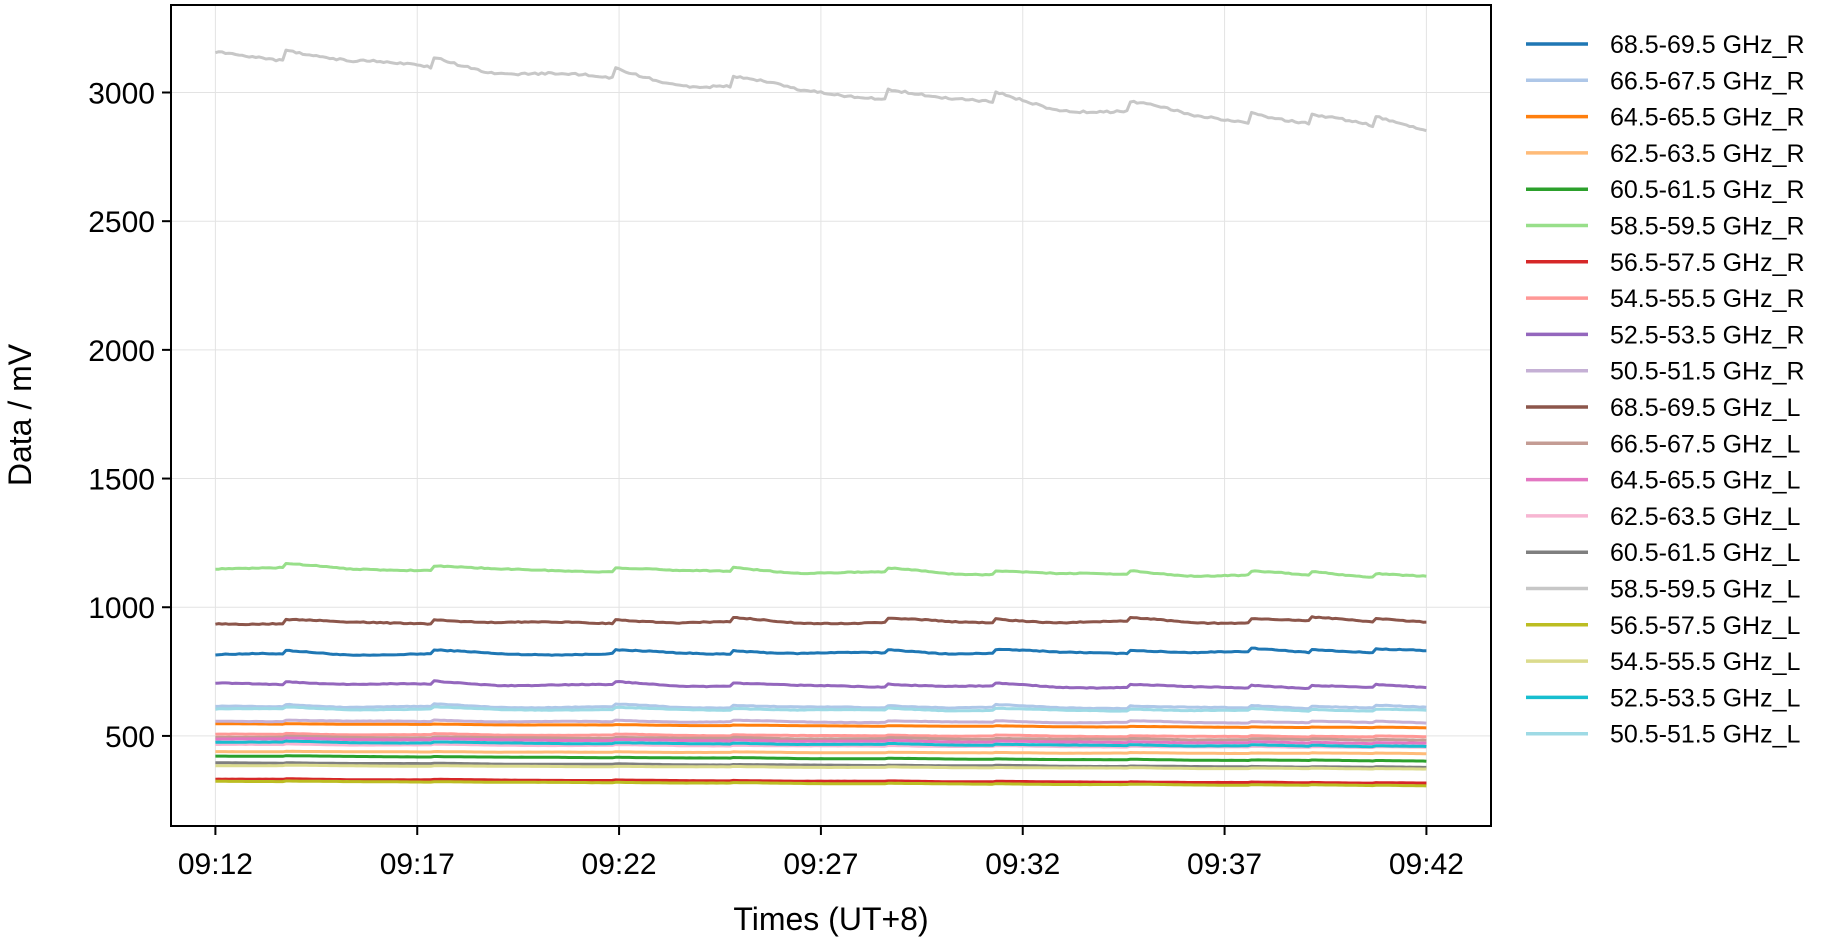 The height and width of the screenshot is (941, 1847). What do you see at coordinates (1707, 299) in the screenshot?
I see `legend-label: 54.5-55.5 GHz_R` at bounding box center [1707, 299].